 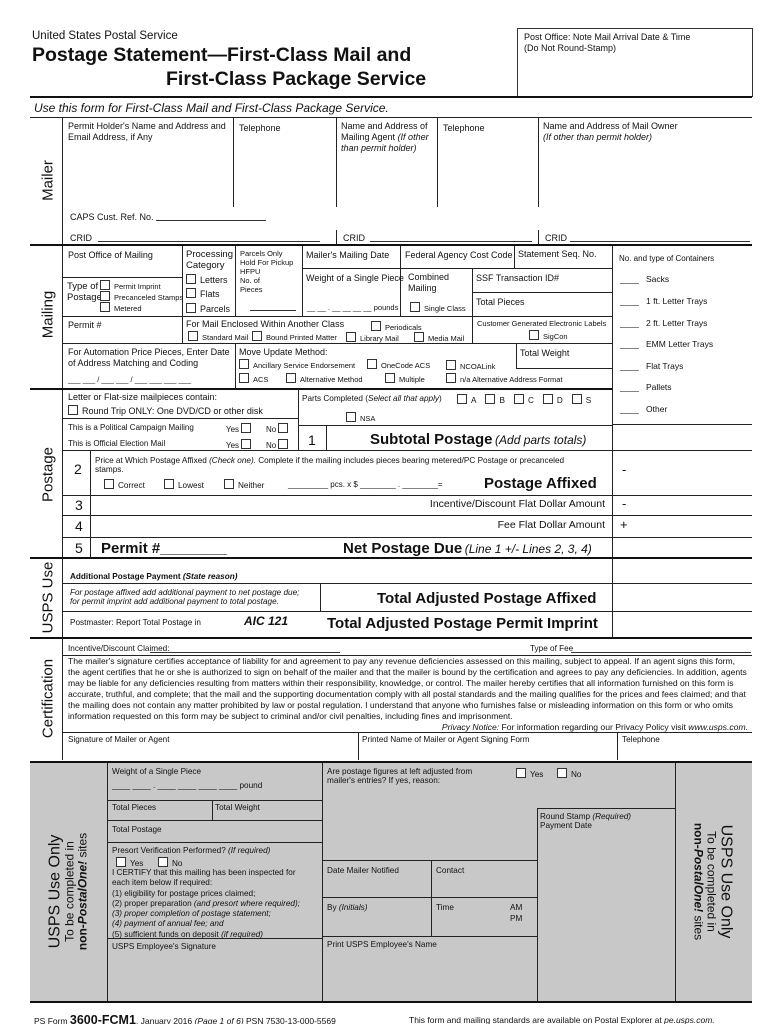 I want to click on caps-input, so click(x=211, y=220).